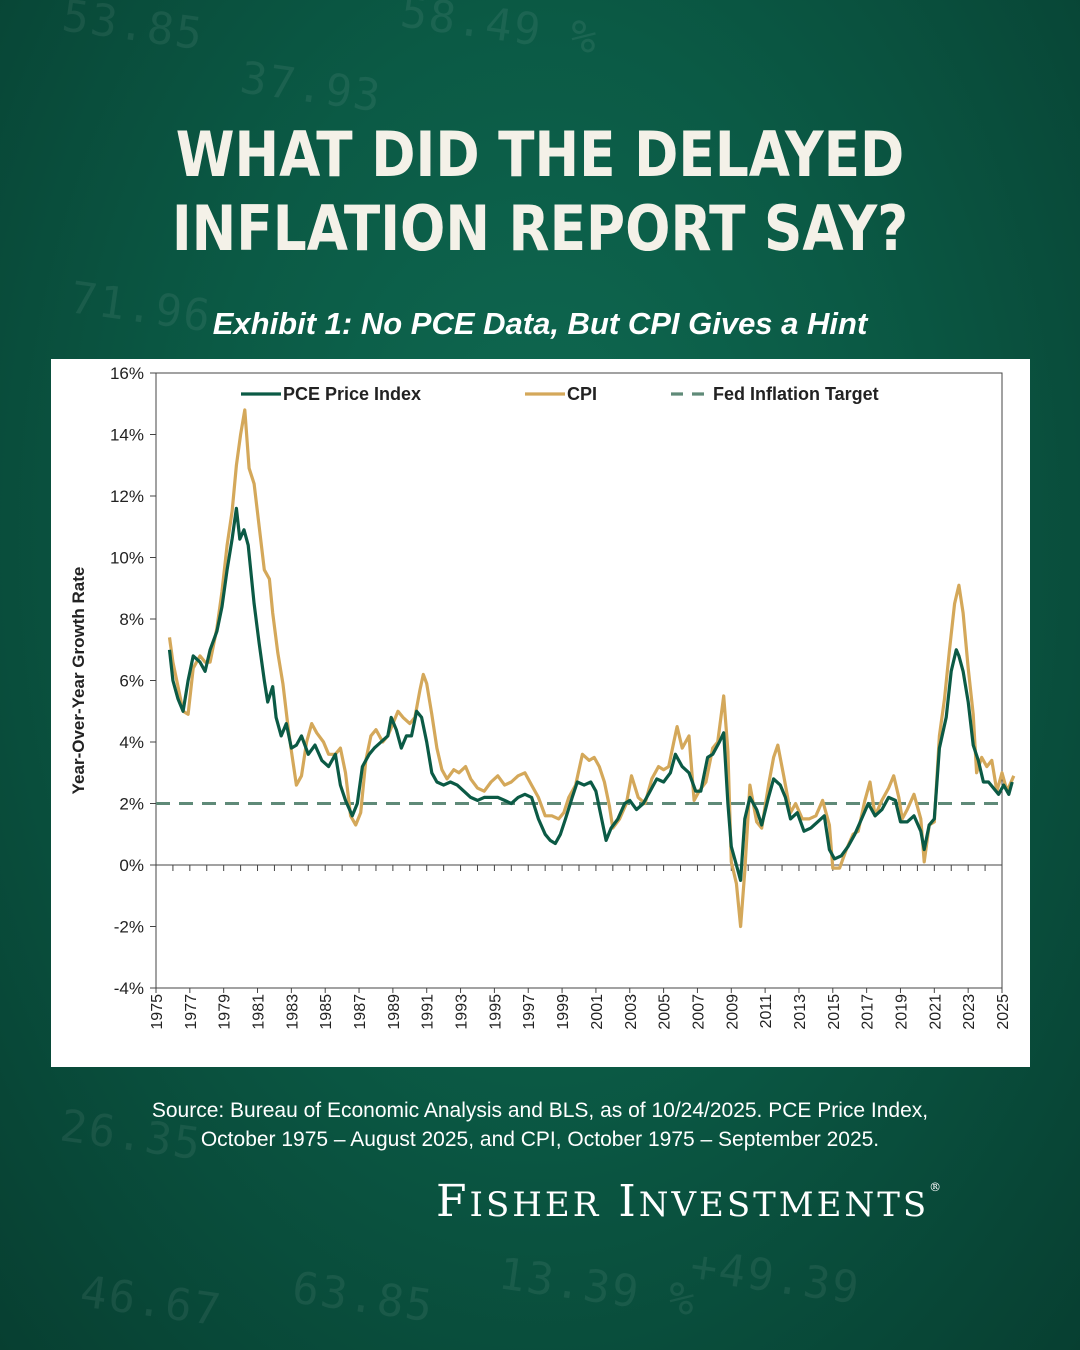  What do you see at coordinates (259, 1012) in the screenshot?
I see `x-tick-label: 1981` at bounding box center [259, 1012].